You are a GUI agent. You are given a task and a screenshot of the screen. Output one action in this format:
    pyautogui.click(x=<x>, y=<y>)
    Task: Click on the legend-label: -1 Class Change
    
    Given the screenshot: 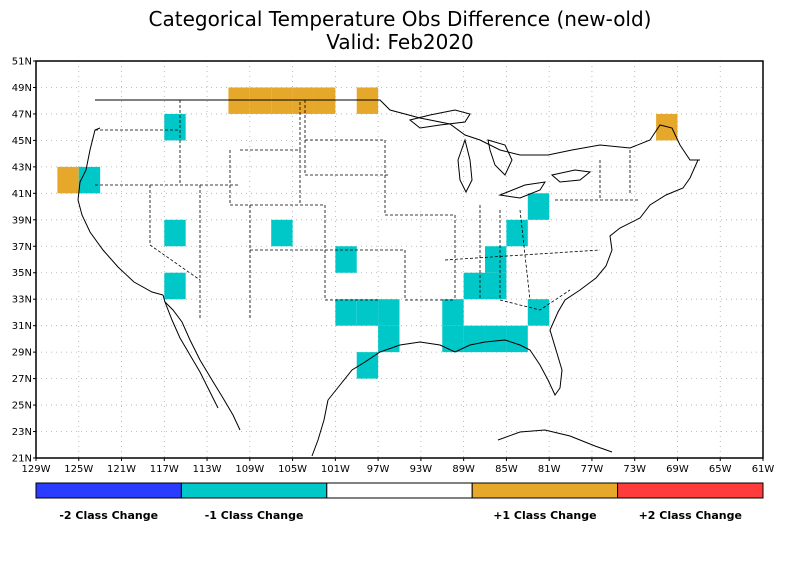 What is the action you would take?
    pyautogui.click(x=254, y=515)
    